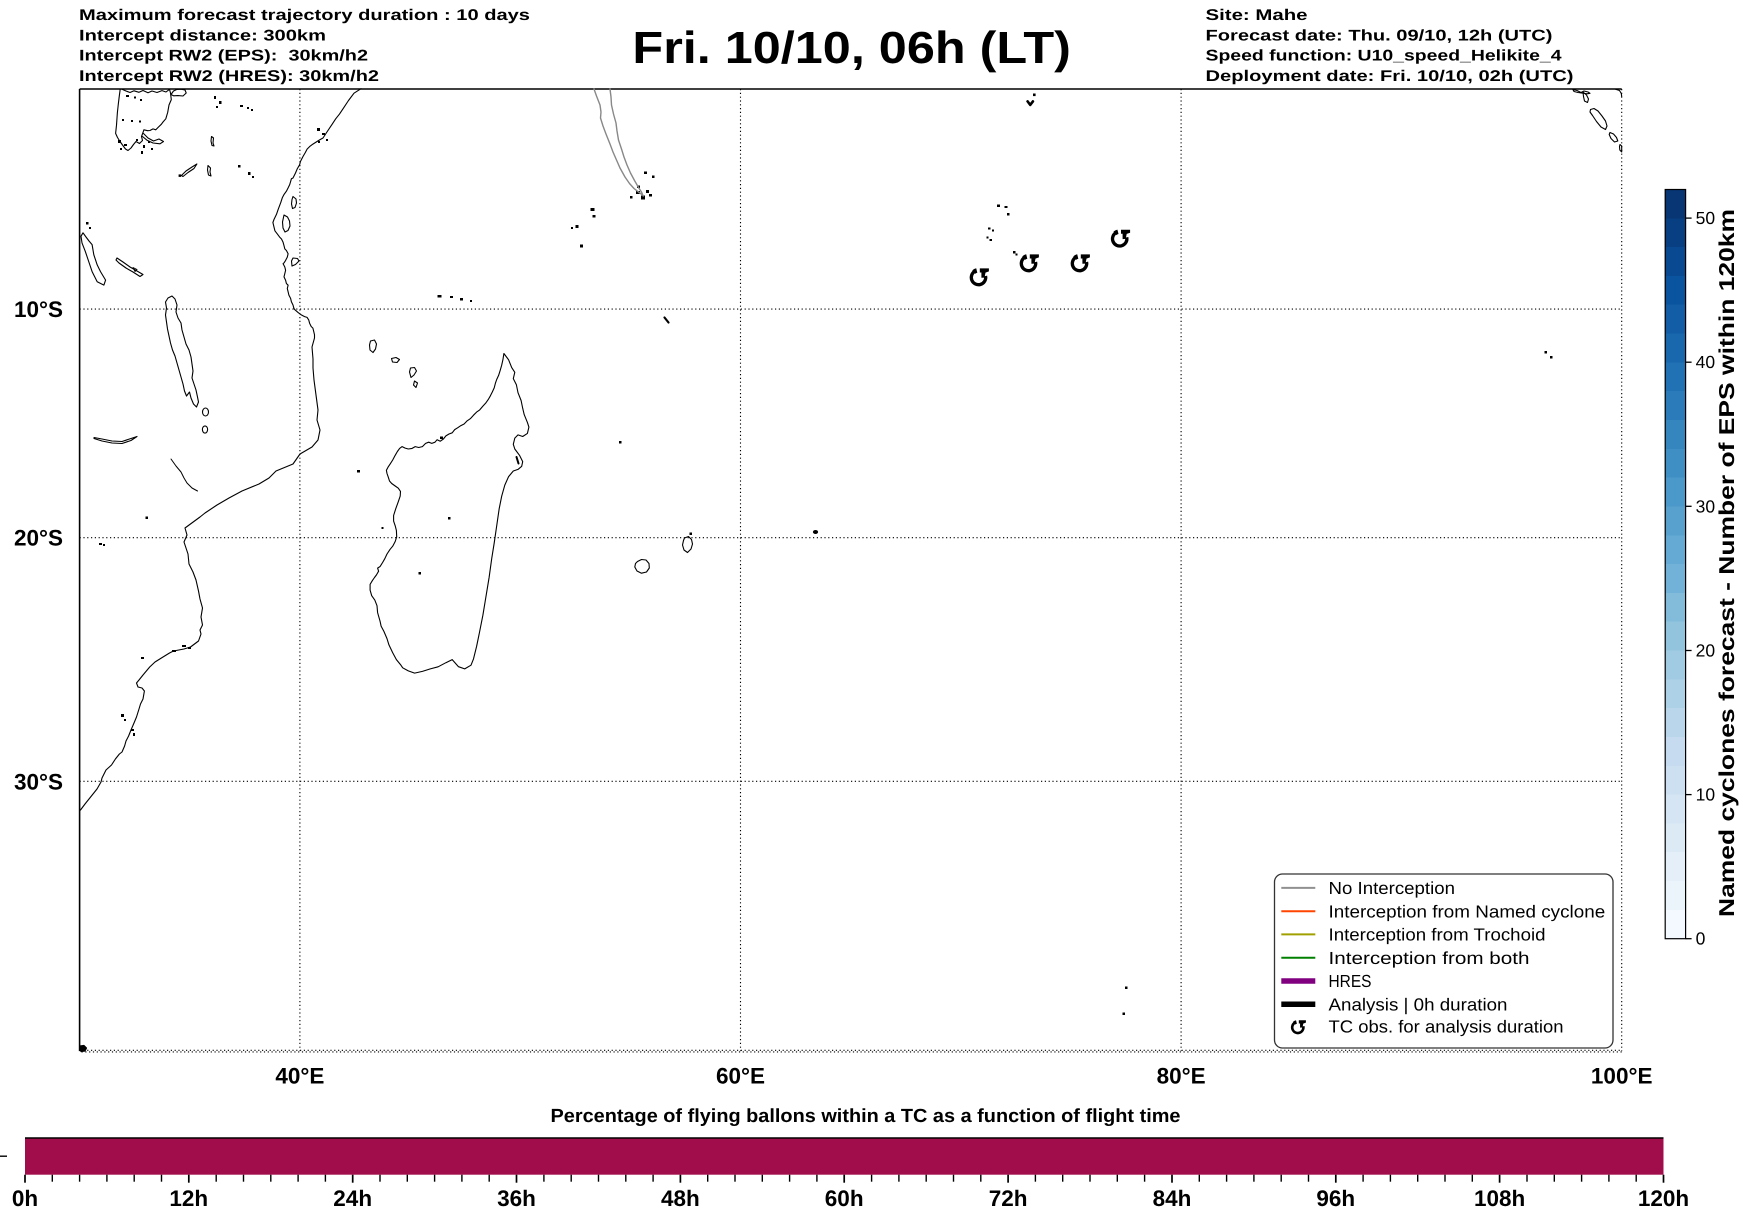 Image resolution: width=1752 pixels, height=1218 pixels. What do you see at coordinates (1257, 15) in the screenshot?
I see `svg-text: Site: Mahe` at bounding box center [1257, 15].